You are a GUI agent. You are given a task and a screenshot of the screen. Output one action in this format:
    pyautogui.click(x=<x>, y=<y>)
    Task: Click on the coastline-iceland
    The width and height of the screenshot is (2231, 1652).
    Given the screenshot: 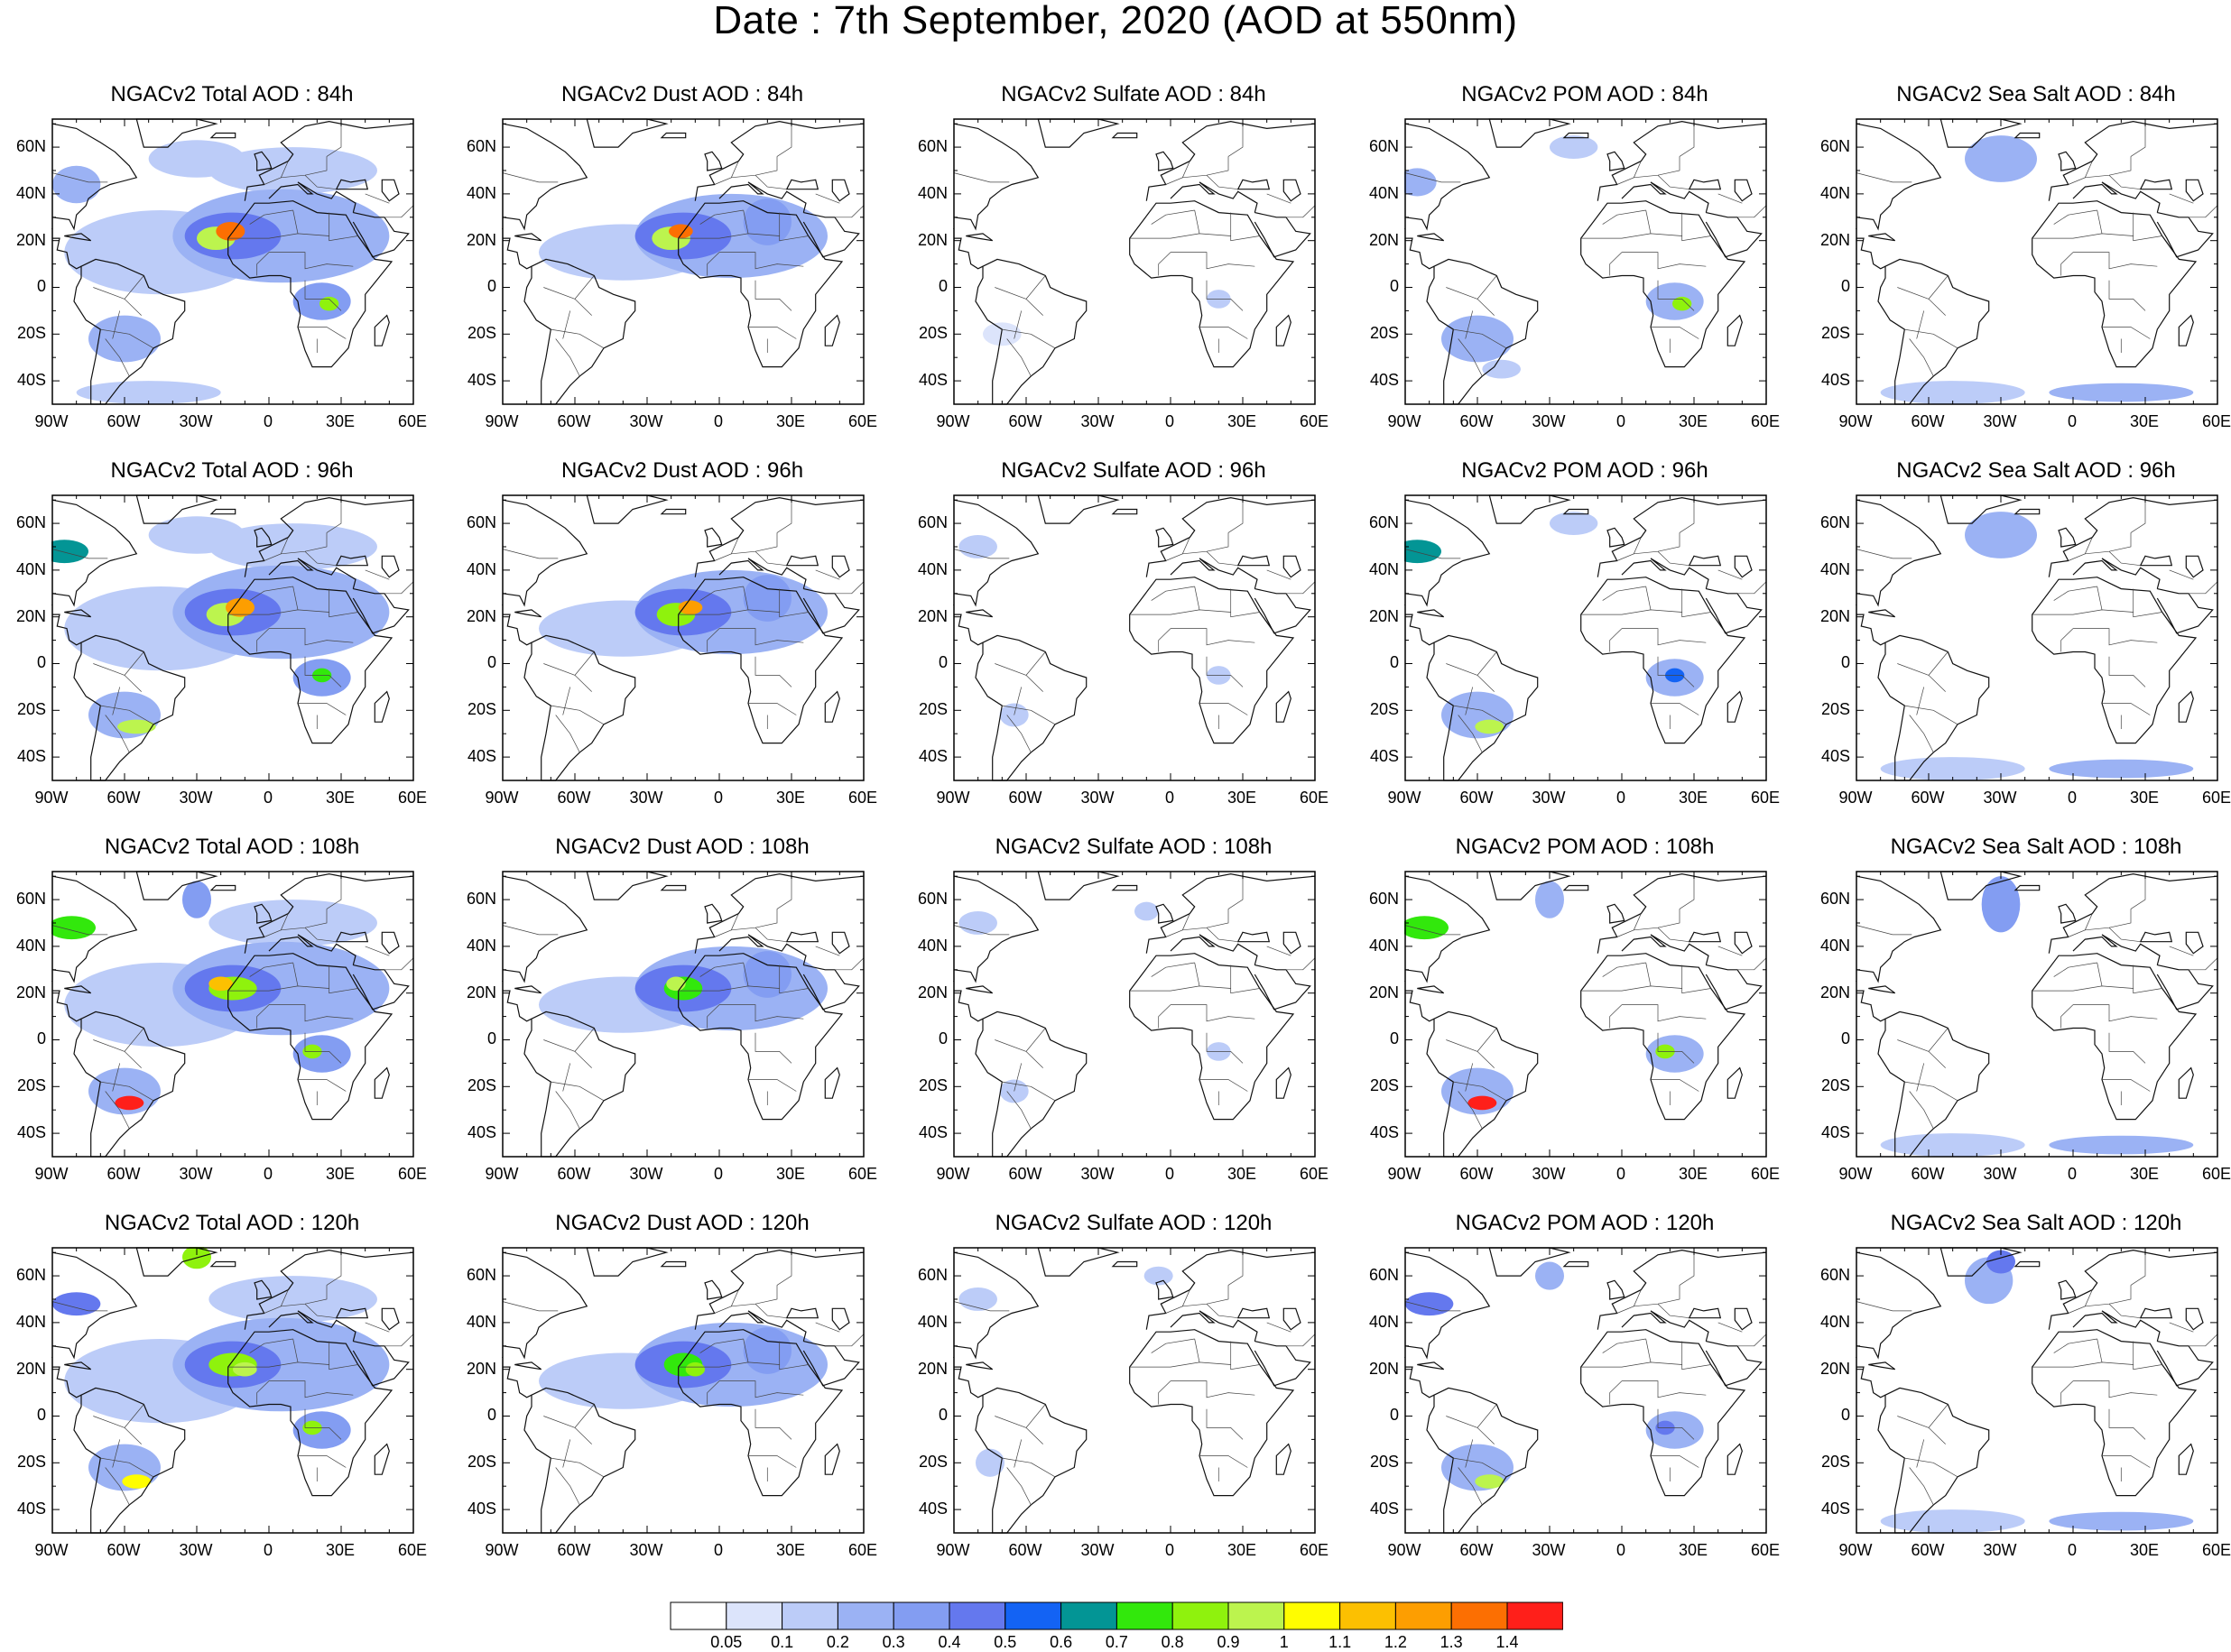 What is the action you would take?
    pyautogui.click(x=1575, y=135)
    